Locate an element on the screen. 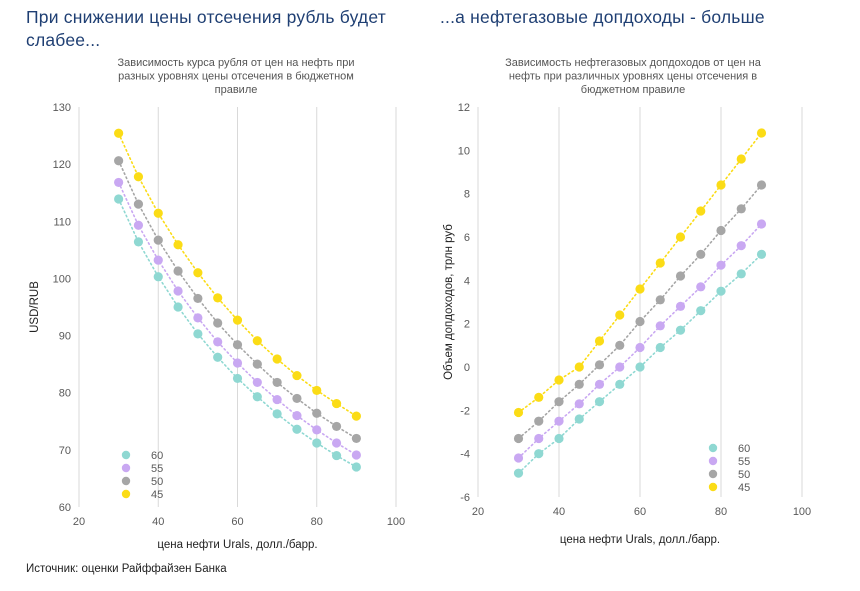  chart2-legend-label-50: 50 is located at coordinates (744, 475).